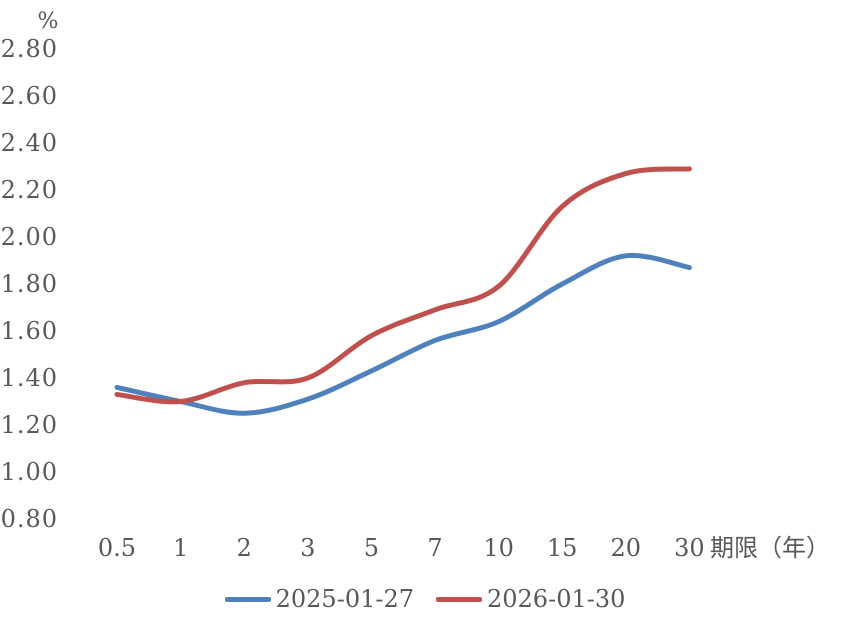  I want to click on legend-label-2025-01-27: 2025-01-27, so click(344, 599).